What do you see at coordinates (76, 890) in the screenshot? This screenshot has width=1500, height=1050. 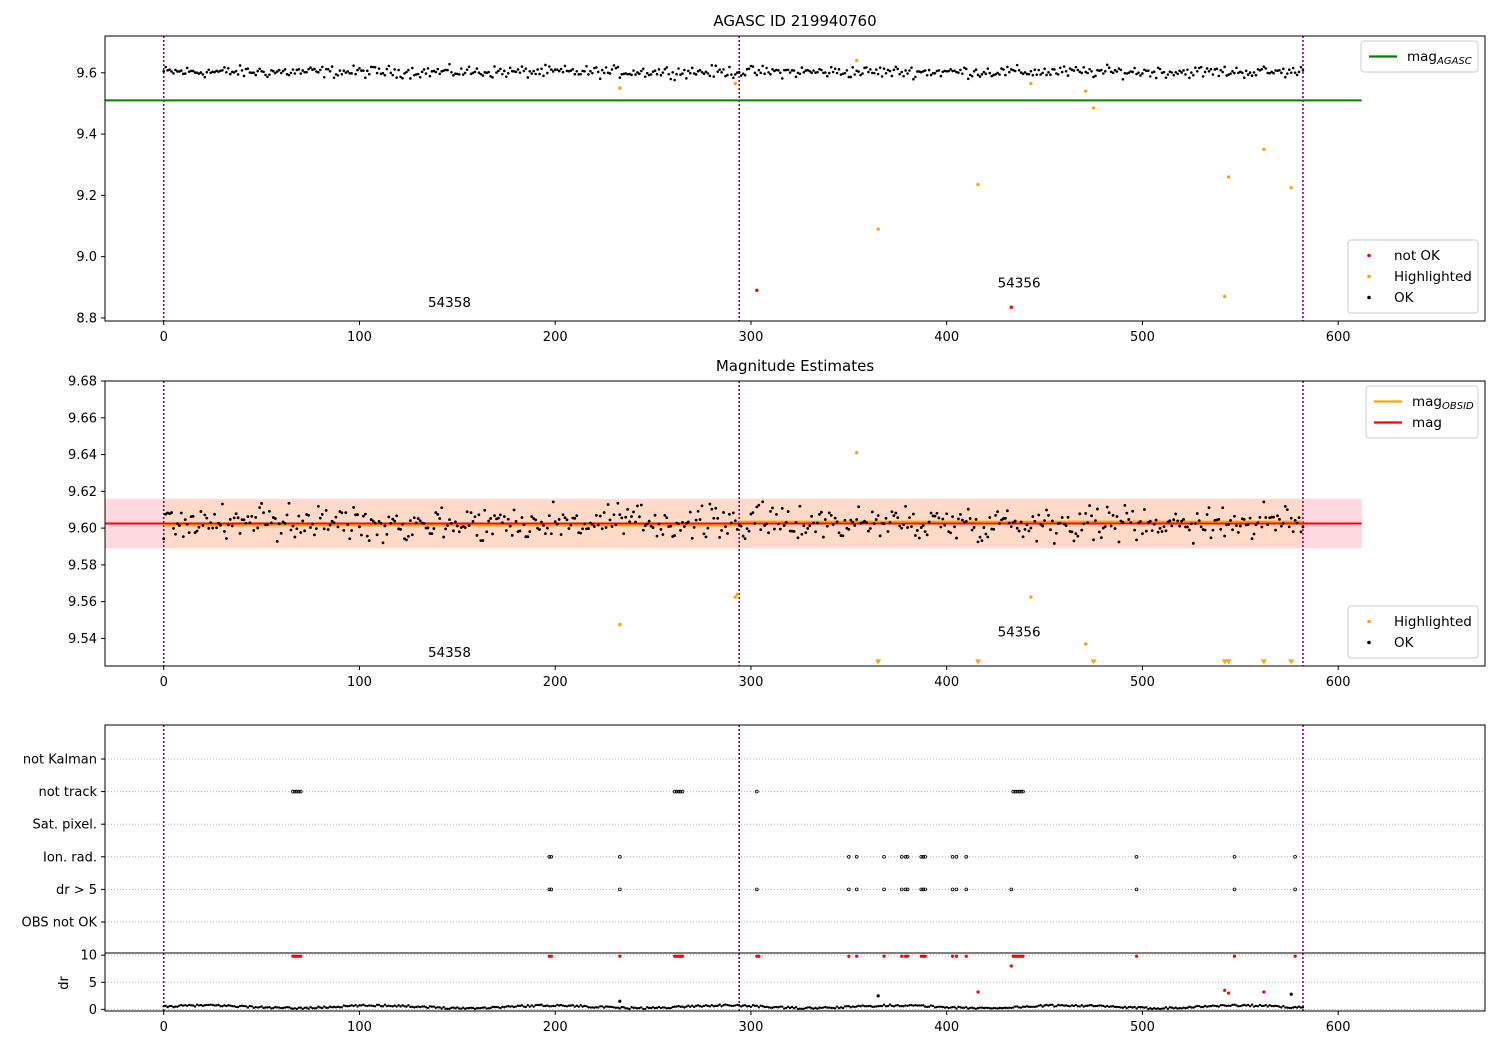 I see `flag-row-label: dr > 5` at bounding box center [76, 890].